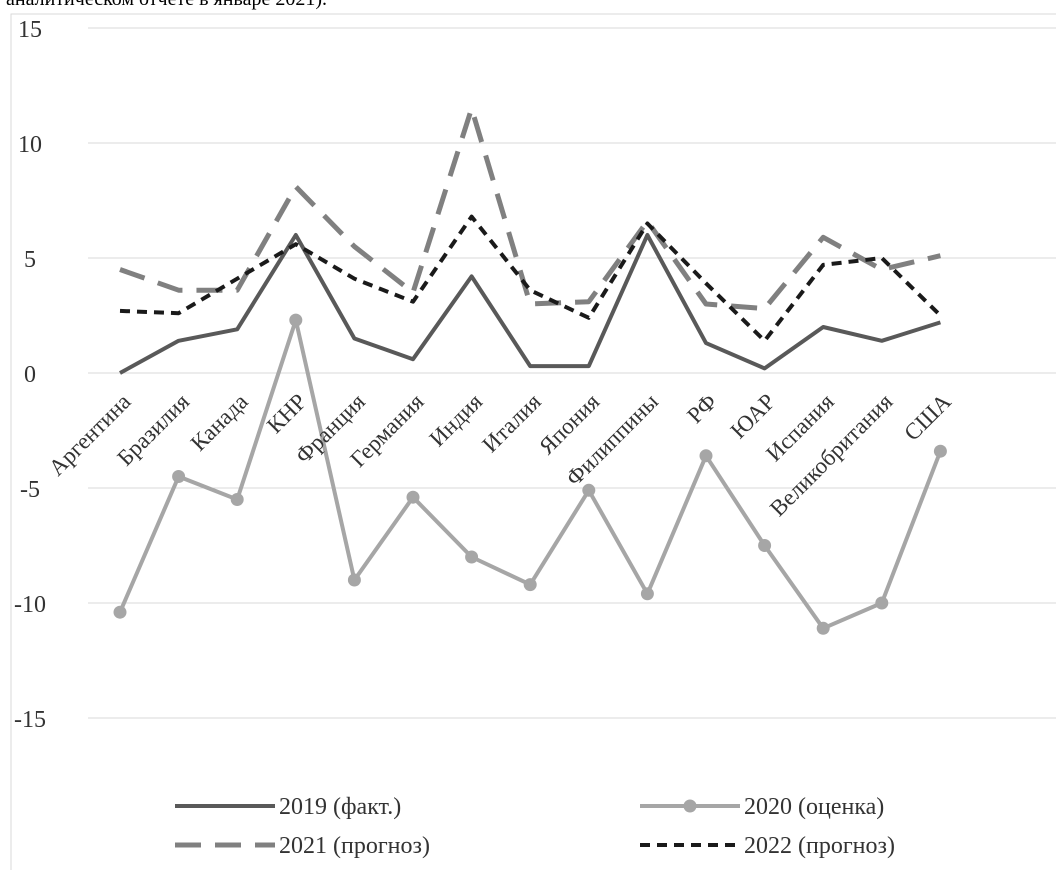  Describe the element at coordinates (90, 435) in the screenshot. I see `x-category-label: Аргентина` at that location.